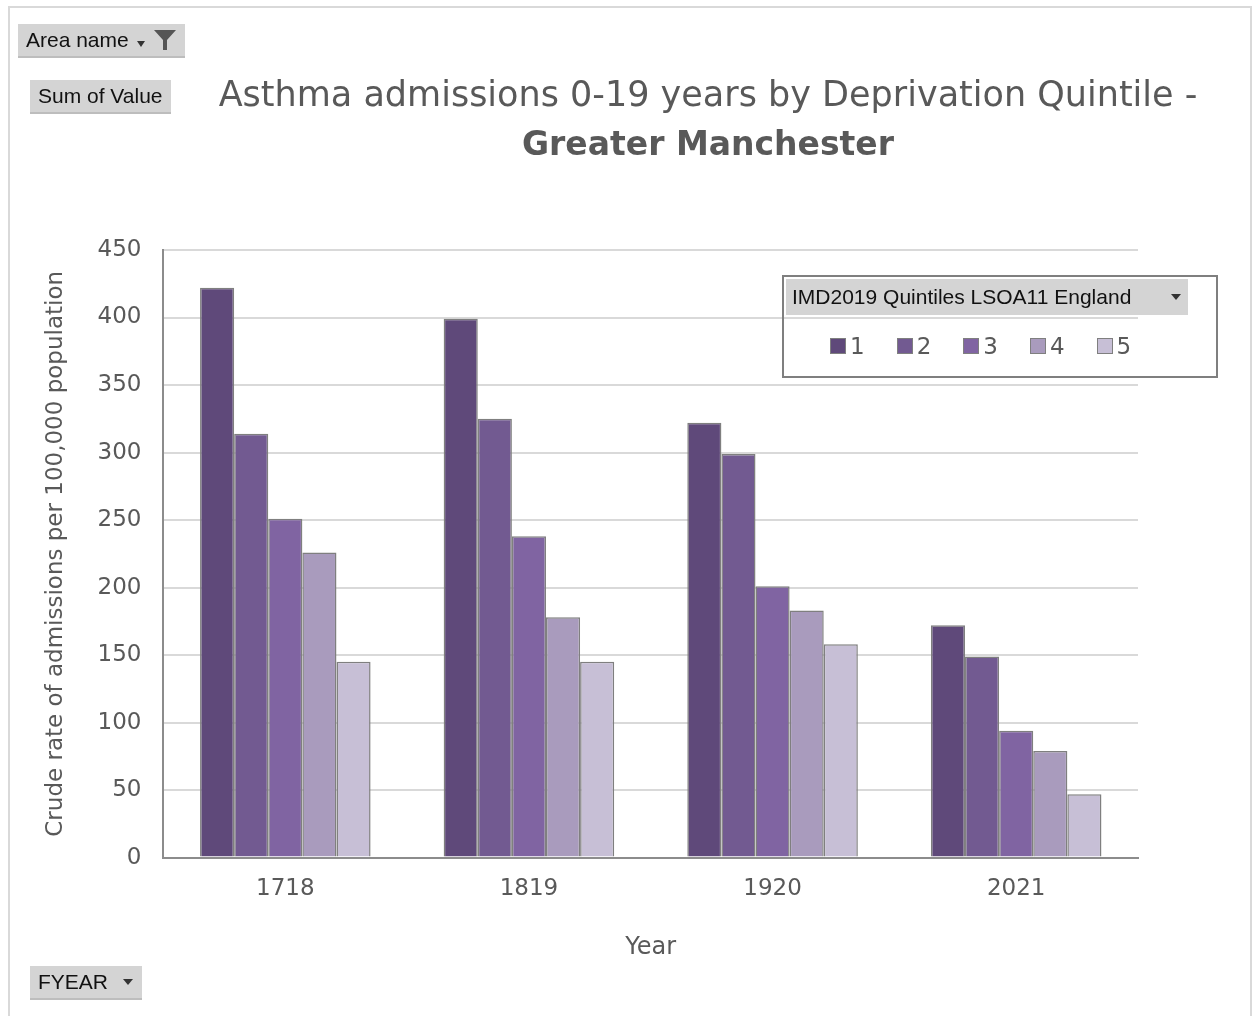 The height and width of the screenshot is (1016, 1256). Describe the element at coordinates (650, 945) in the screenshot. I see `x-axis-title: Year` at that location.